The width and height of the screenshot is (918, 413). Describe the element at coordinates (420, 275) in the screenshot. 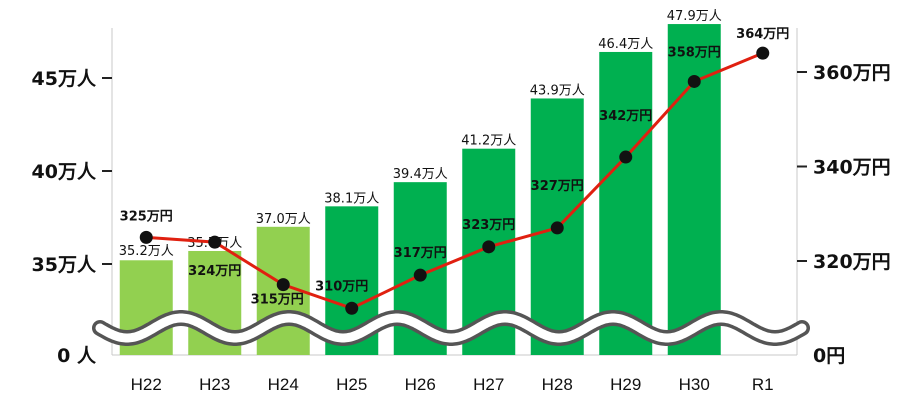

I see `point-H26` at that location.